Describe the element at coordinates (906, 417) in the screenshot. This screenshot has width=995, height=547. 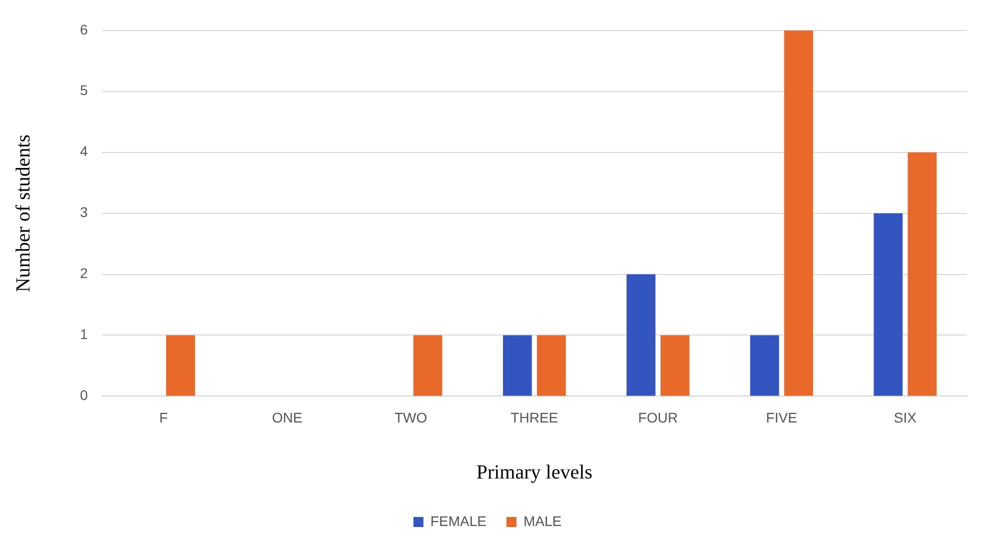
I see `x-tick-label: SIX` at that location.